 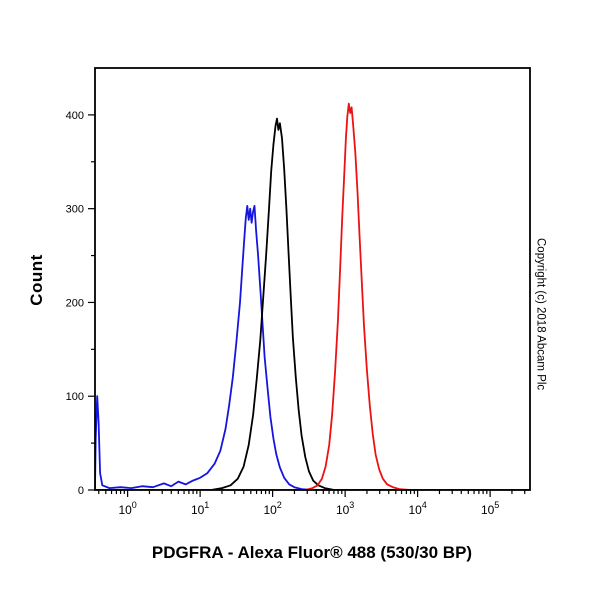 I want to click on chart-title: PDGFRA - Alexa Fluor® 488 (530/30 BP), so click(x=312, y=552).